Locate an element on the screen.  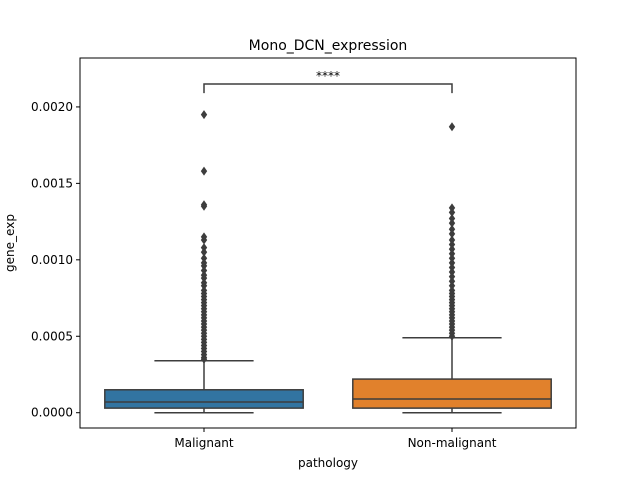
y-axis: 0.0000 0.0005 0.0010 0.0015 0.0020 is located at coordinates (55, 260).